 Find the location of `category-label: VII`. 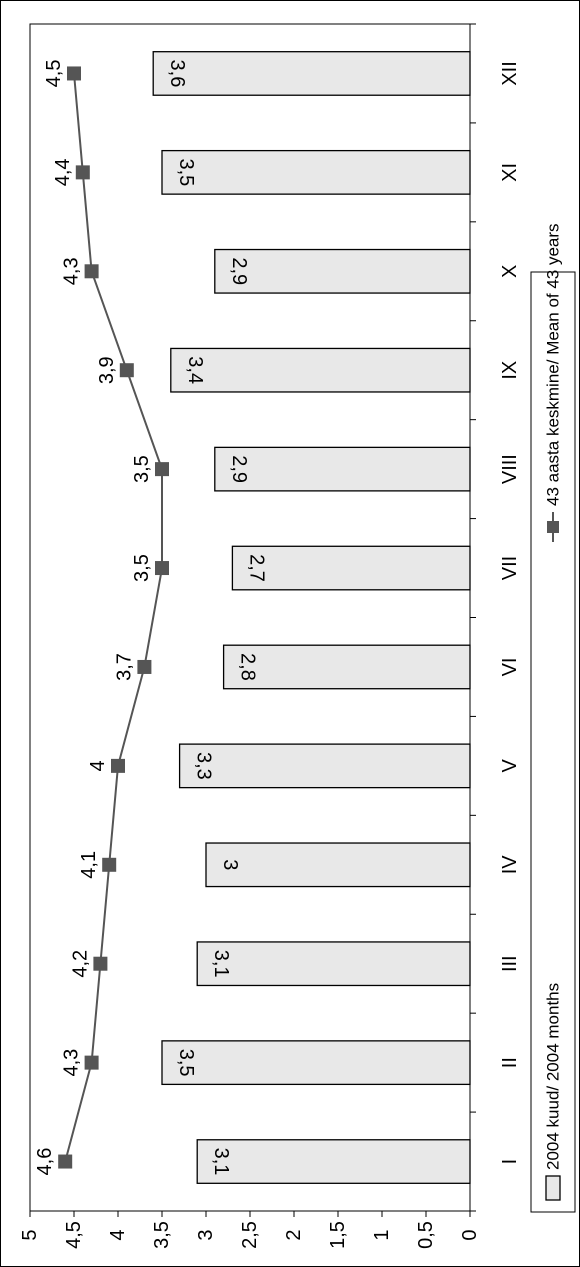

category-label: VII is located at coordinates (510, 568).